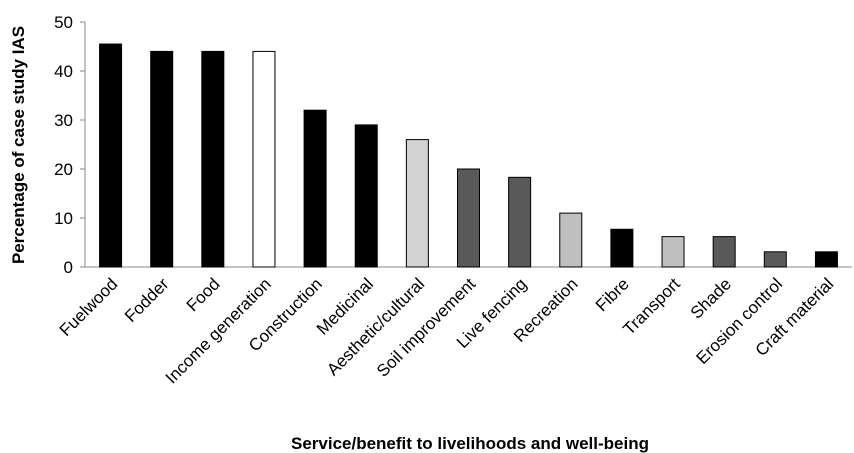 The image size is (854, 453). What do you see at coordinates (68, 267) in the screenshot?
I see `y-tick-label: 0` at bounding box center [68, 267].